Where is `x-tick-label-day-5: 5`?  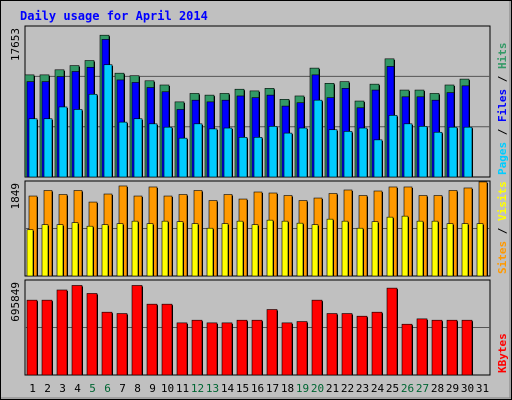
x-tick-label-day-5: 5 is located at coordinates (92, 388).